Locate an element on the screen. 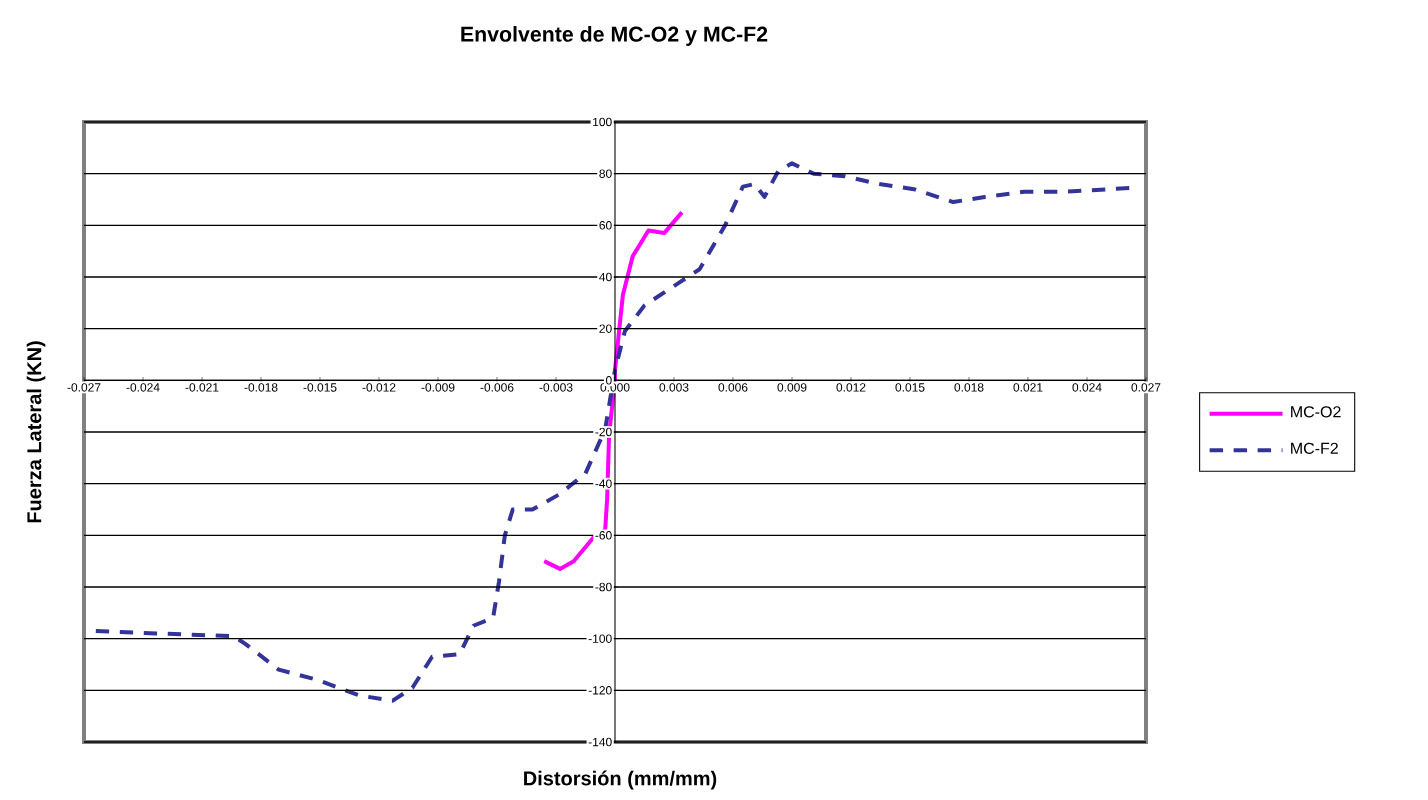 The height and width of the screenshot is (800, 1428). legend-label: MC-O2 is located at coordinates (1316, 412).